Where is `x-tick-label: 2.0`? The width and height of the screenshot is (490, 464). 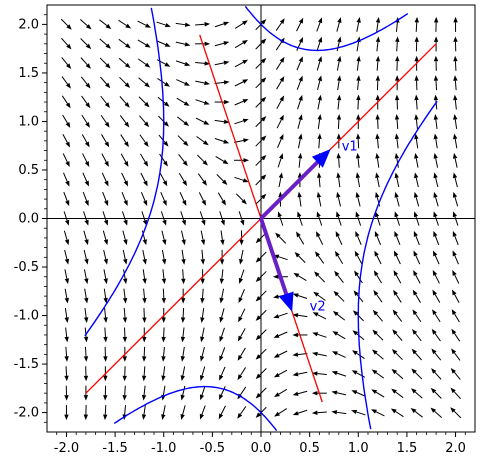
x-tick-label: 2.0 is located at coordinates (455, 448).